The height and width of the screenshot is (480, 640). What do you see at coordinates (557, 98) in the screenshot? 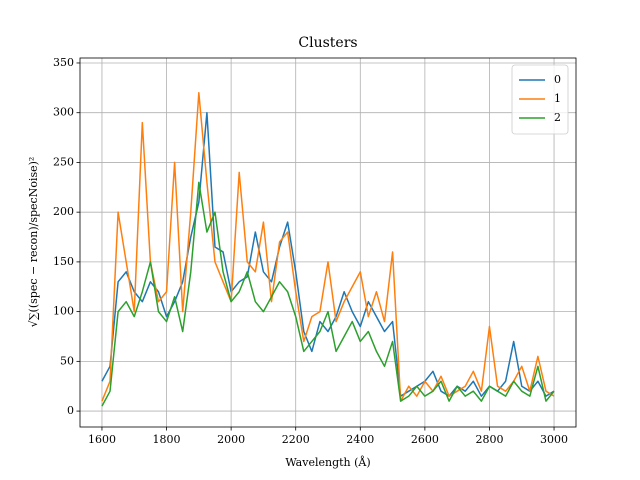
I see `legend-label: 1` at bounding box center [557, 98].